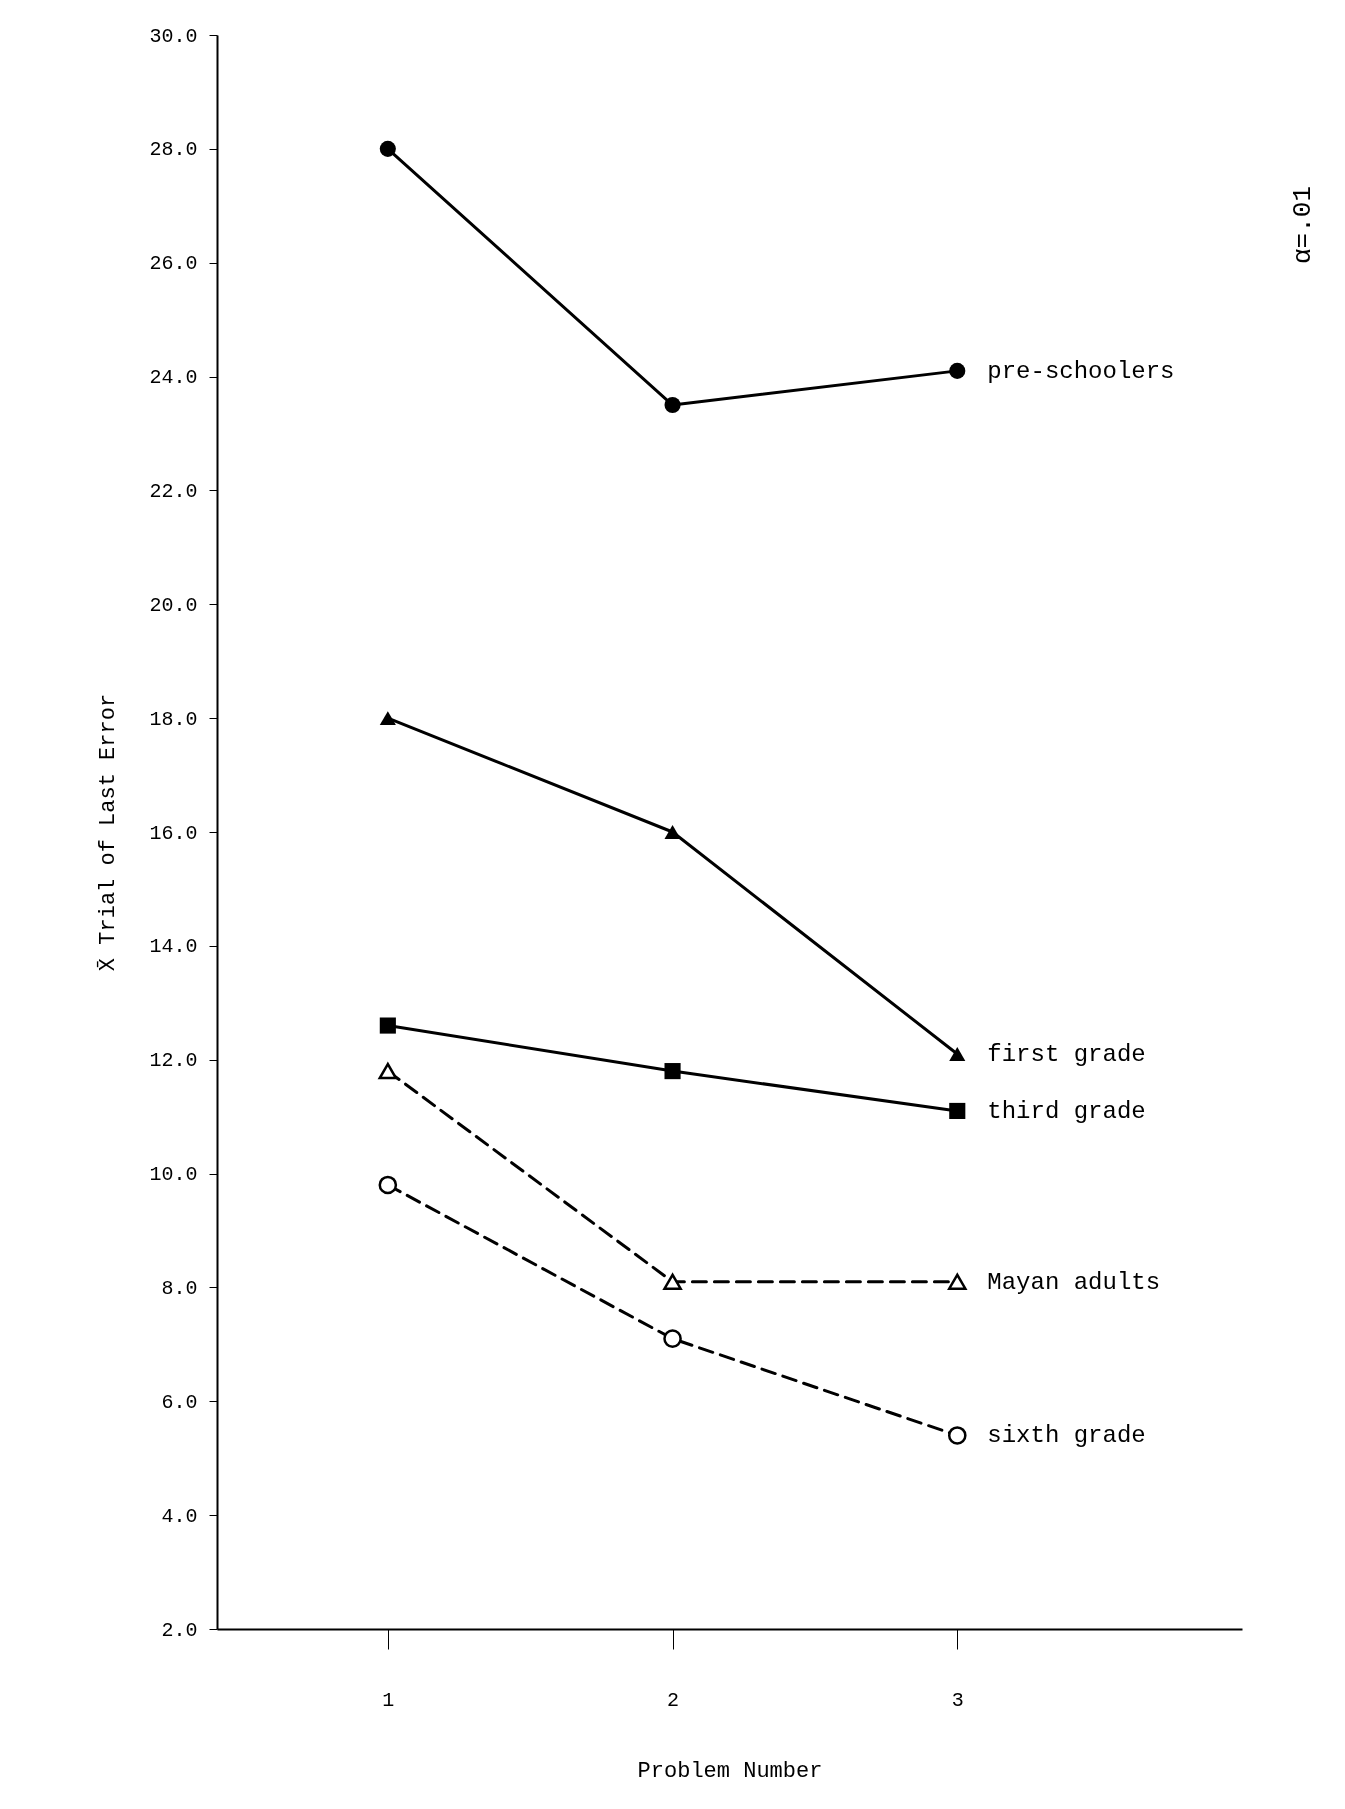 The image size is (1345, 1809). What do you see at coordinates (1303, 225) in the screenshot?
I see `text: α=.01` at bounding box center [1303, 225].